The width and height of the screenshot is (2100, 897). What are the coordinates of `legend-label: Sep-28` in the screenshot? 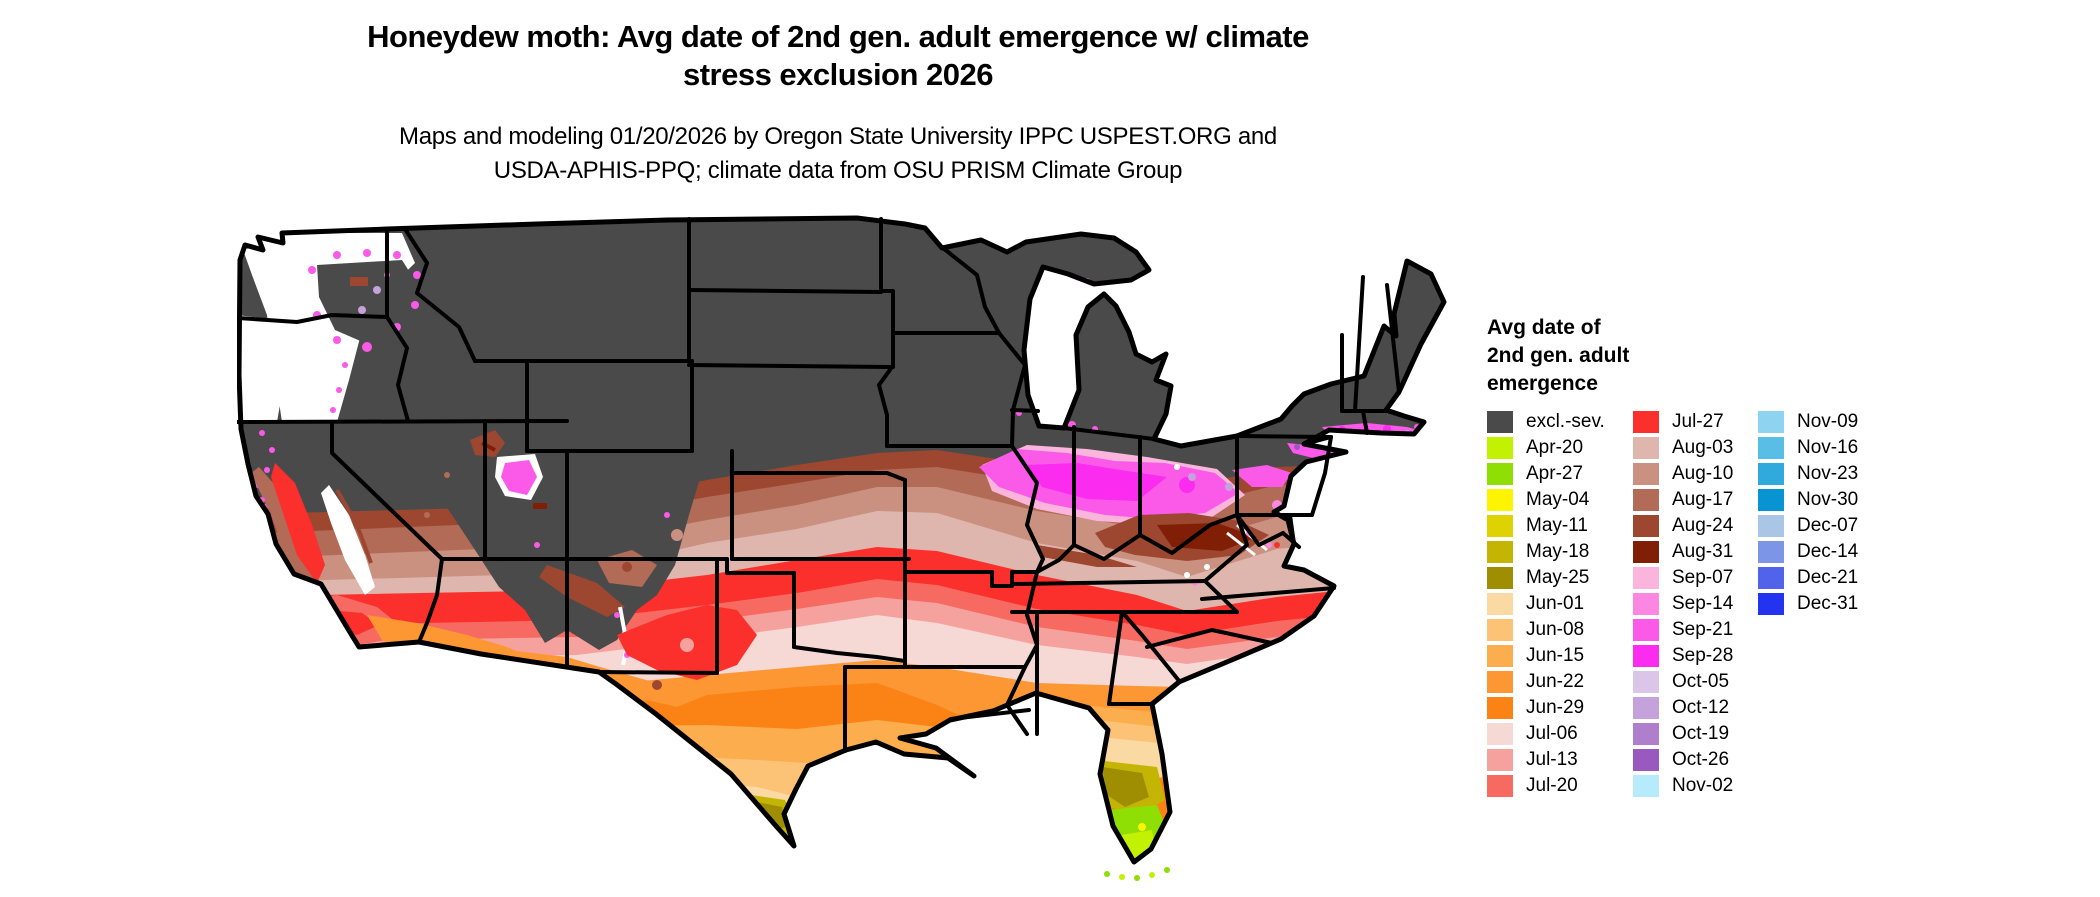 It's located at (1703, 655).